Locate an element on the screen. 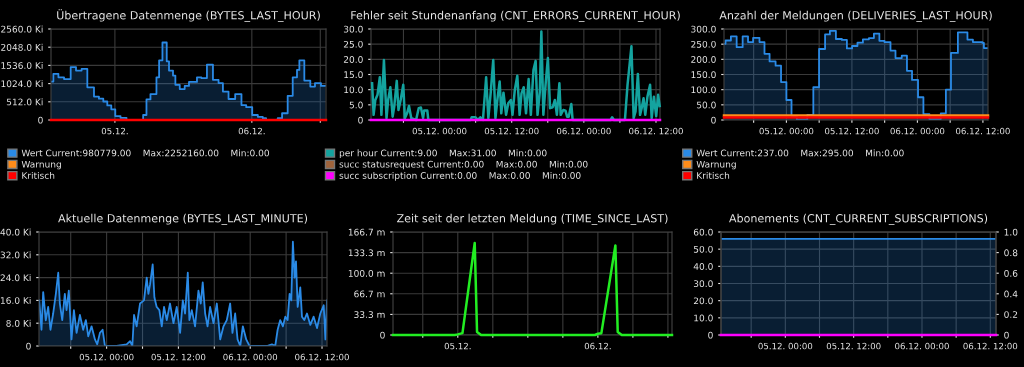  y-tick-label: 32.0 Ki is located at coordinates (15, 255).